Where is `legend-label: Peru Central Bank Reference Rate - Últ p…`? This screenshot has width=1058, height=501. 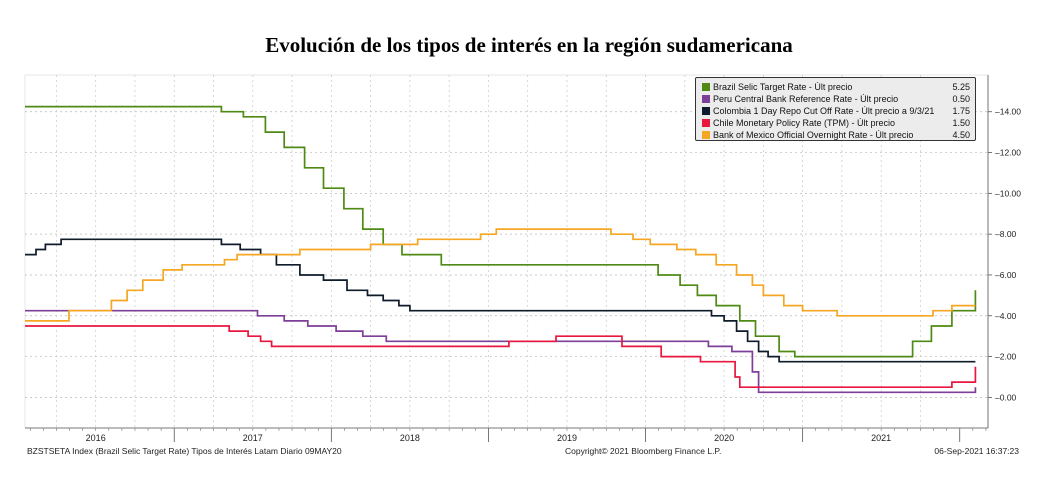
legend-label: Peru Central Bank Reference Rate - Últ p… is located at coordinates (806, 99).